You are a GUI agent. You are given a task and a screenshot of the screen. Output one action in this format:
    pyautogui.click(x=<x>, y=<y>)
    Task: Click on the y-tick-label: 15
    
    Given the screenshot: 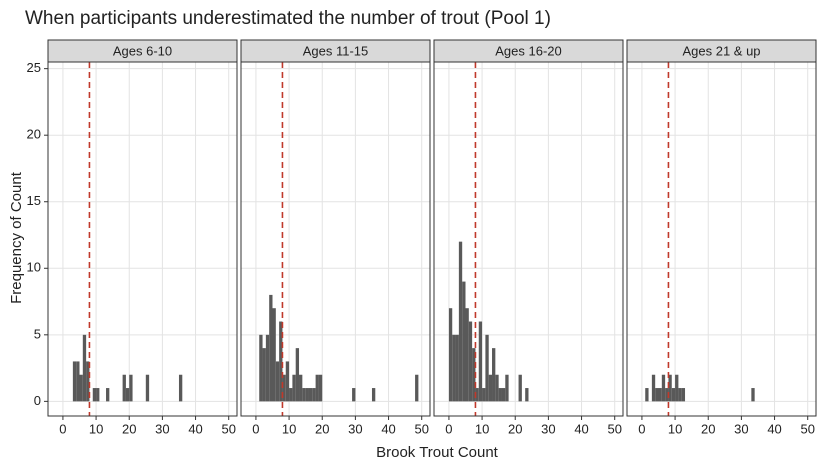 What is the action you would take?
    pyautogui.click(x=34, y=200)
    